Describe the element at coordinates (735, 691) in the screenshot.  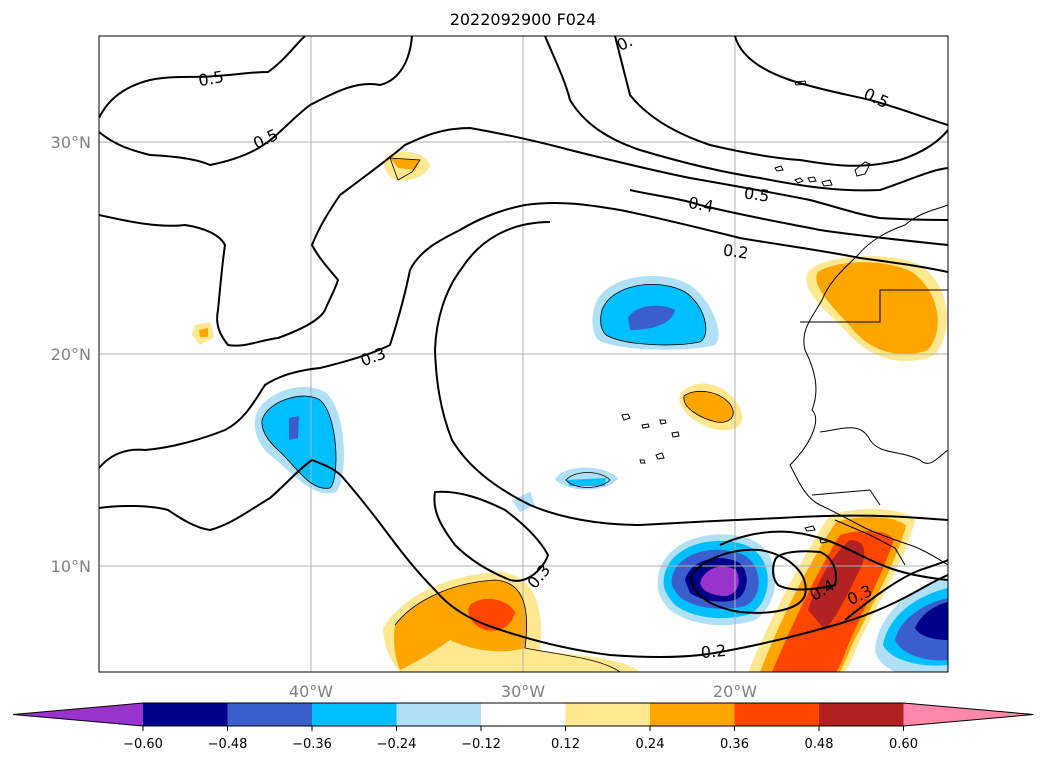
I see `lon-label: 20°W` at that location.